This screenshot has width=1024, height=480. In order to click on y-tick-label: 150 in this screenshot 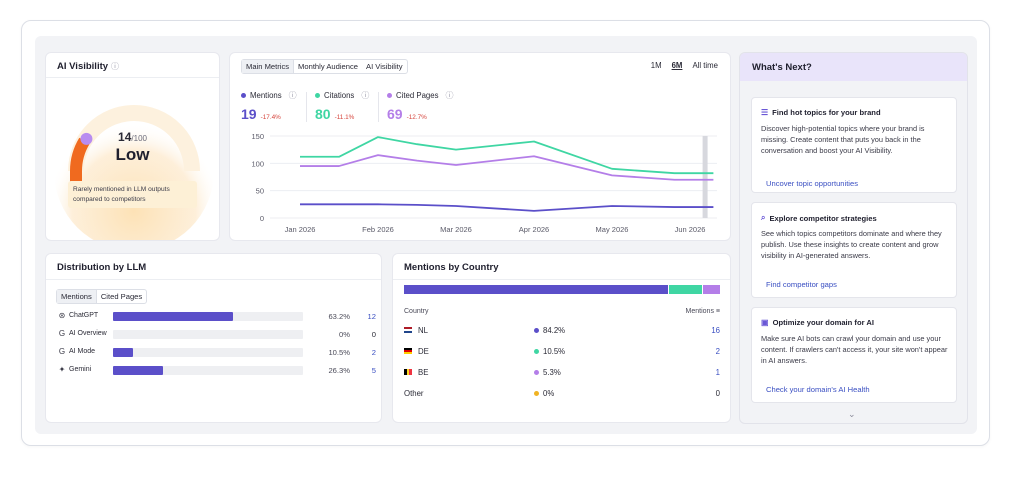, I will do `click(257, 136)`.